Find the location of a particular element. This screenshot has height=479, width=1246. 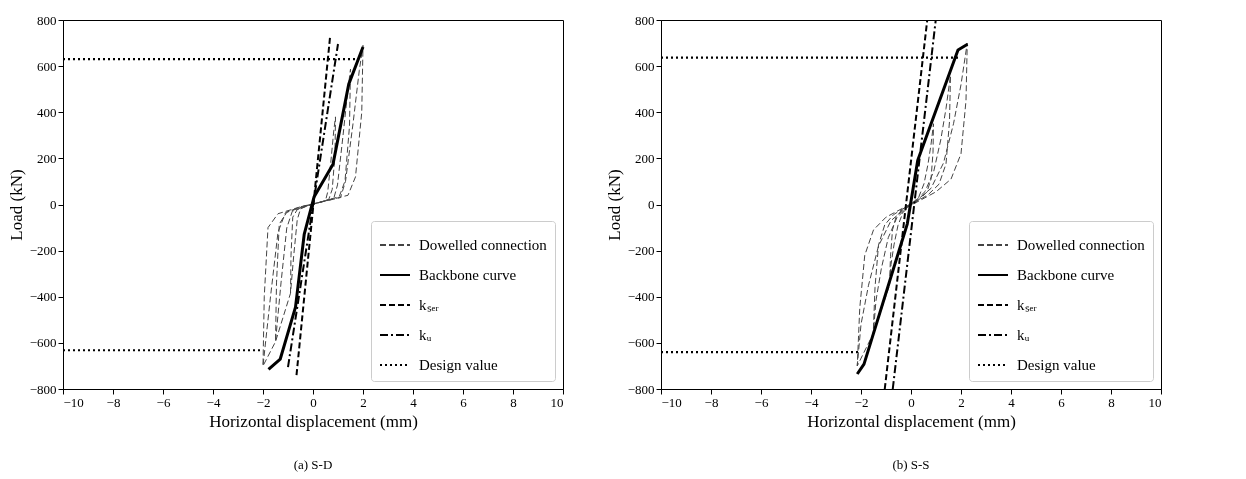

text: (a) S-D is located at coordinates (313, 464).